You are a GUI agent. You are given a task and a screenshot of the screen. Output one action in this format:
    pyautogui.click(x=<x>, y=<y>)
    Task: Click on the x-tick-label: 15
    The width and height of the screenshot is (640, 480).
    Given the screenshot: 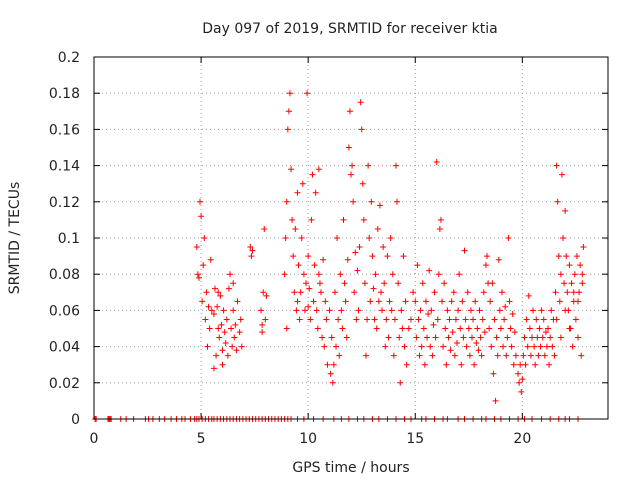 What is the action you would take?
    pyautogui.click(x=415, y=439)
    